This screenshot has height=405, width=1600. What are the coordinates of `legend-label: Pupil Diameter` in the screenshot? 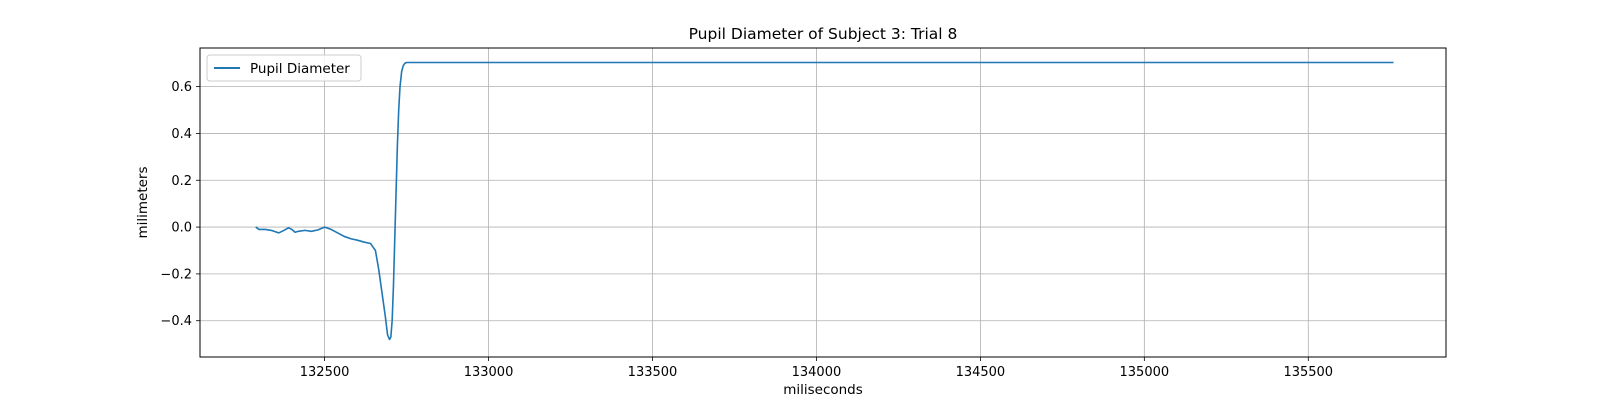 It's located at (300, 69).